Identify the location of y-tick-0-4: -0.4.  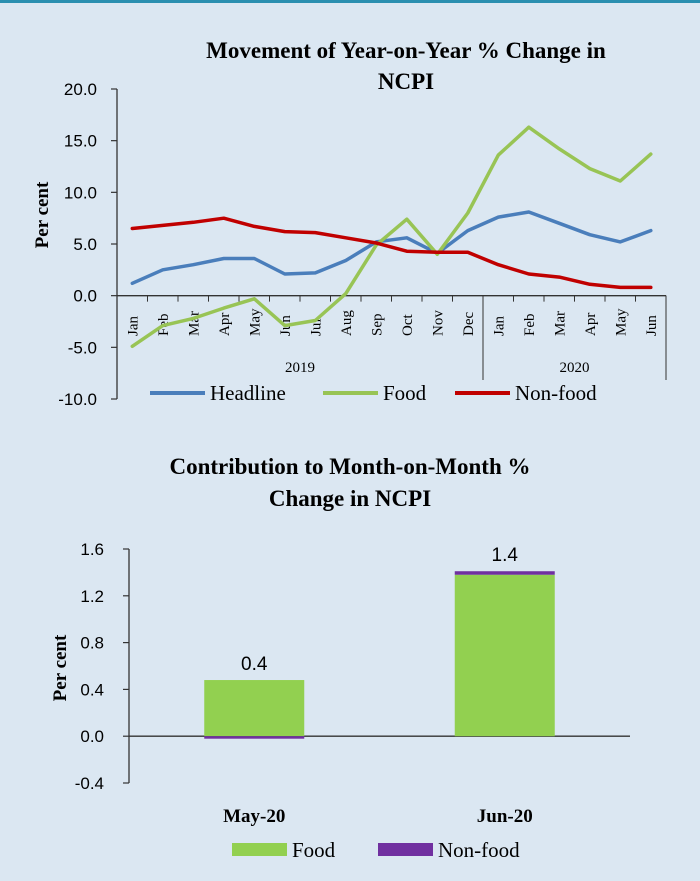
(89, 783).